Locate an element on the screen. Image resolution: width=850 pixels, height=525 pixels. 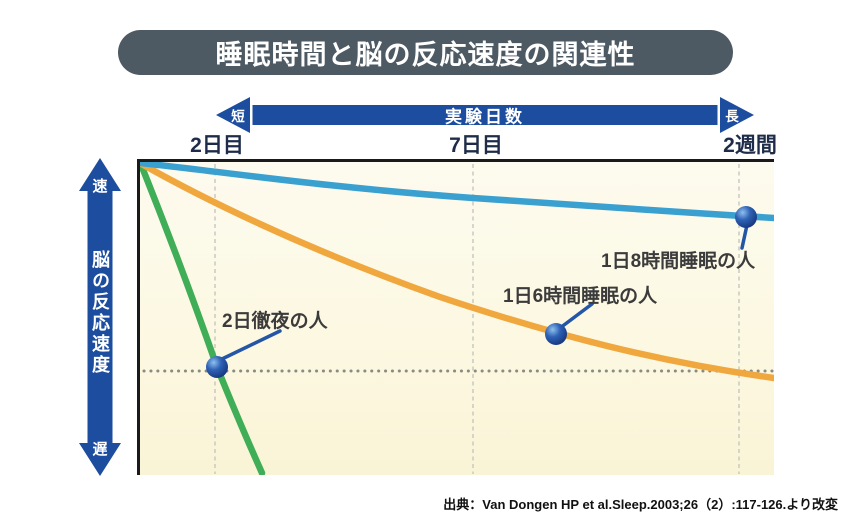
label-6h-sleep: 1日6時間睡眠の人 is located at coordinates (580, 296).